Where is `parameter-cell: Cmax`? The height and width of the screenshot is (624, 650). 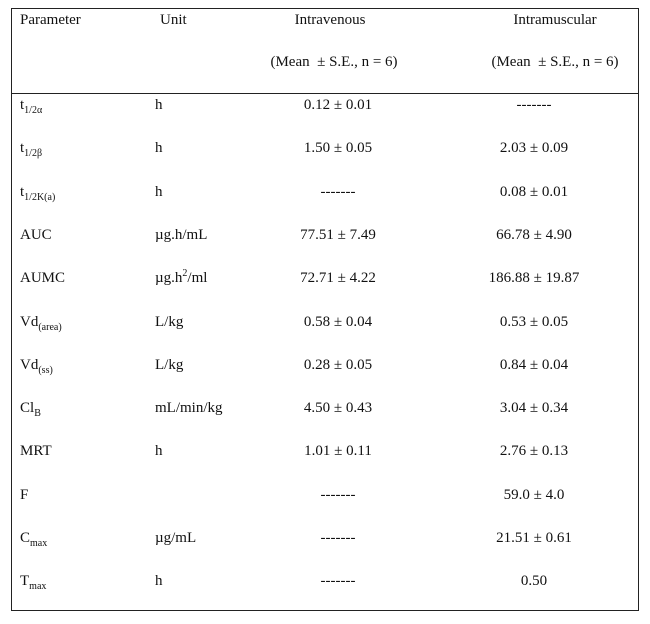
parameter-cell: Cmax is located at coordinates (34, 539).